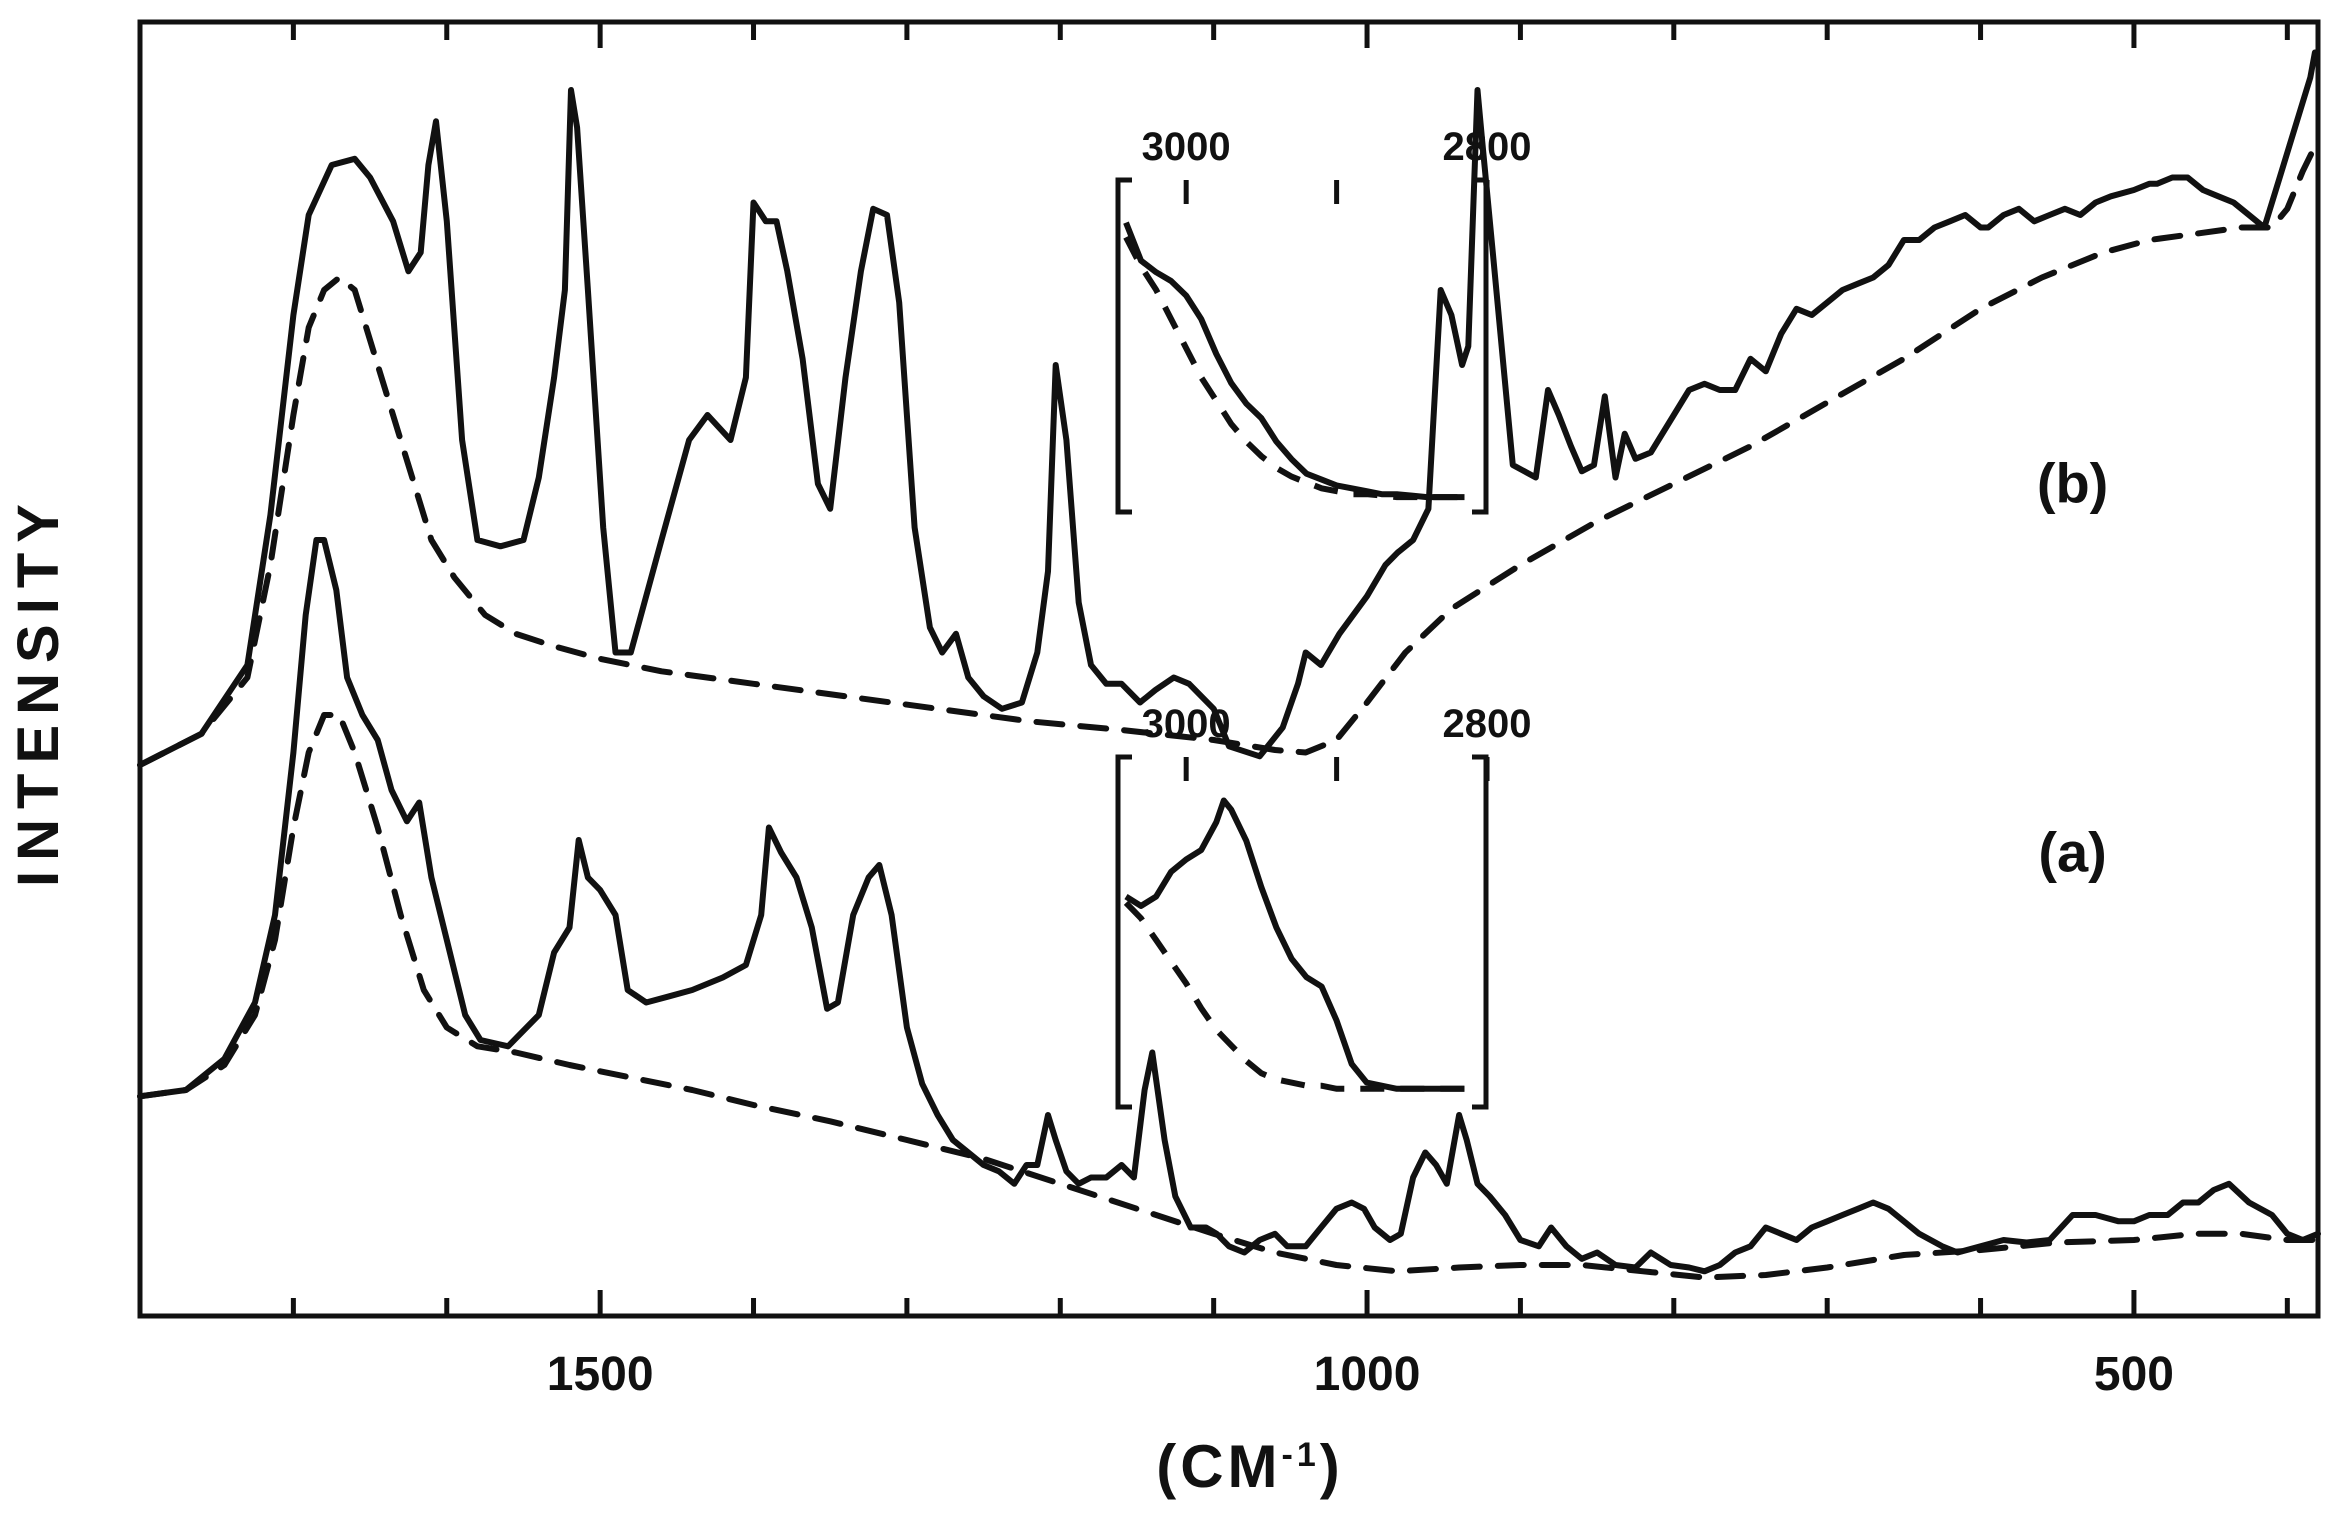 The width and height of the screenshot is (2331, 1525). What do you see at coordinates (1219, 1466) in the screenshot?
I see `x-axis-title-main: (CM` at bounding box center [1219, 1466].